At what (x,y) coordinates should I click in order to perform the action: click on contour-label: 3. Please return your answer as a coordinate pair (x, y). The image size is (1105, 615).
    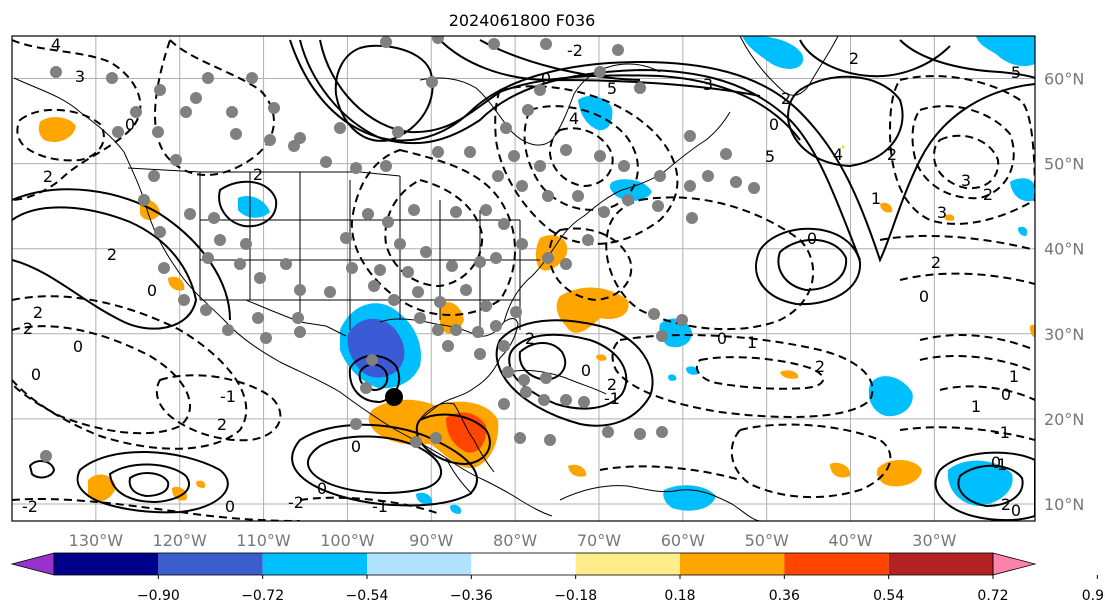
    Looking at the image, I should click on (708, 84).